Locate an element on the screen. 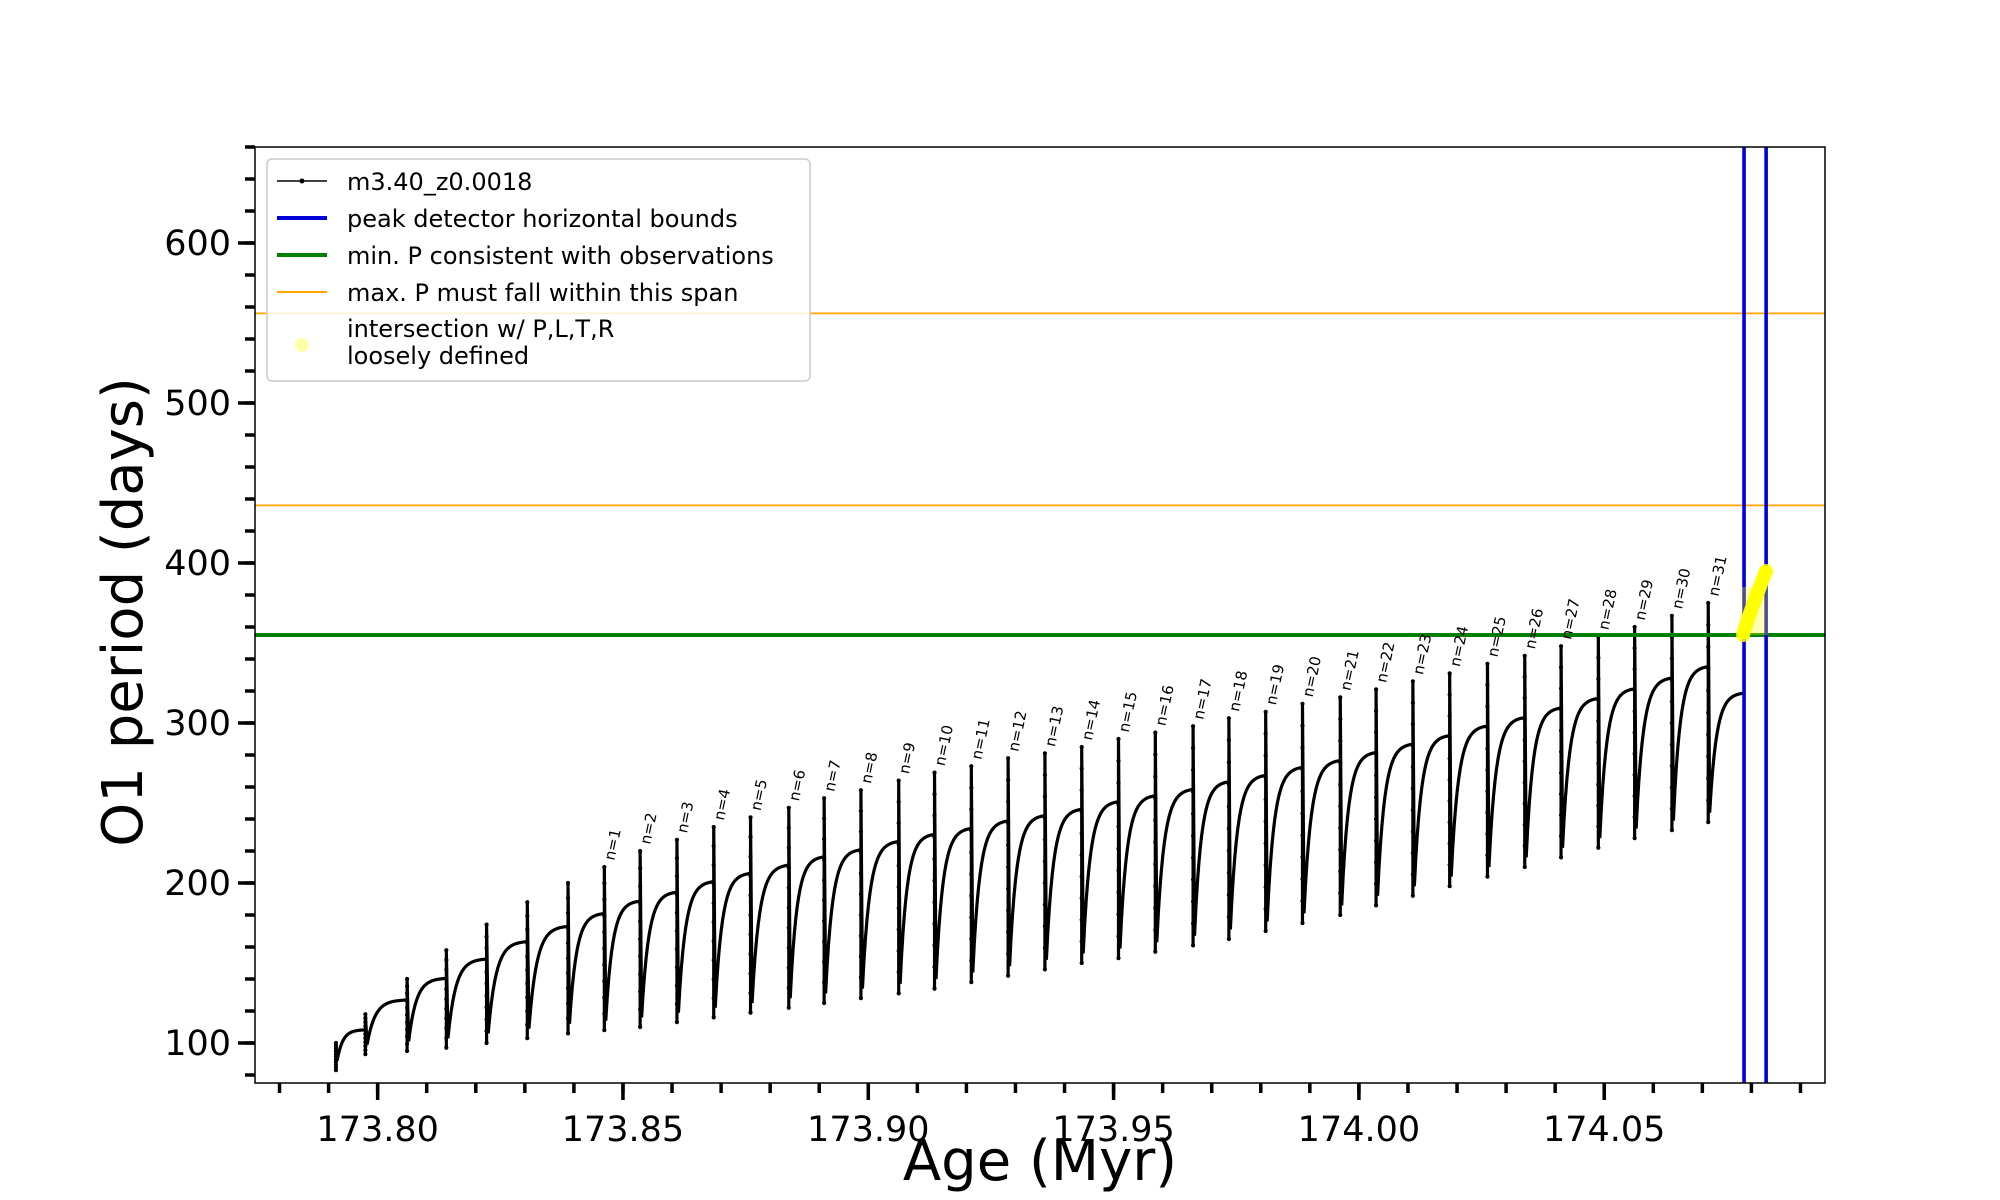  y-tick-label: 100 is located at coordinates (197, 1044).